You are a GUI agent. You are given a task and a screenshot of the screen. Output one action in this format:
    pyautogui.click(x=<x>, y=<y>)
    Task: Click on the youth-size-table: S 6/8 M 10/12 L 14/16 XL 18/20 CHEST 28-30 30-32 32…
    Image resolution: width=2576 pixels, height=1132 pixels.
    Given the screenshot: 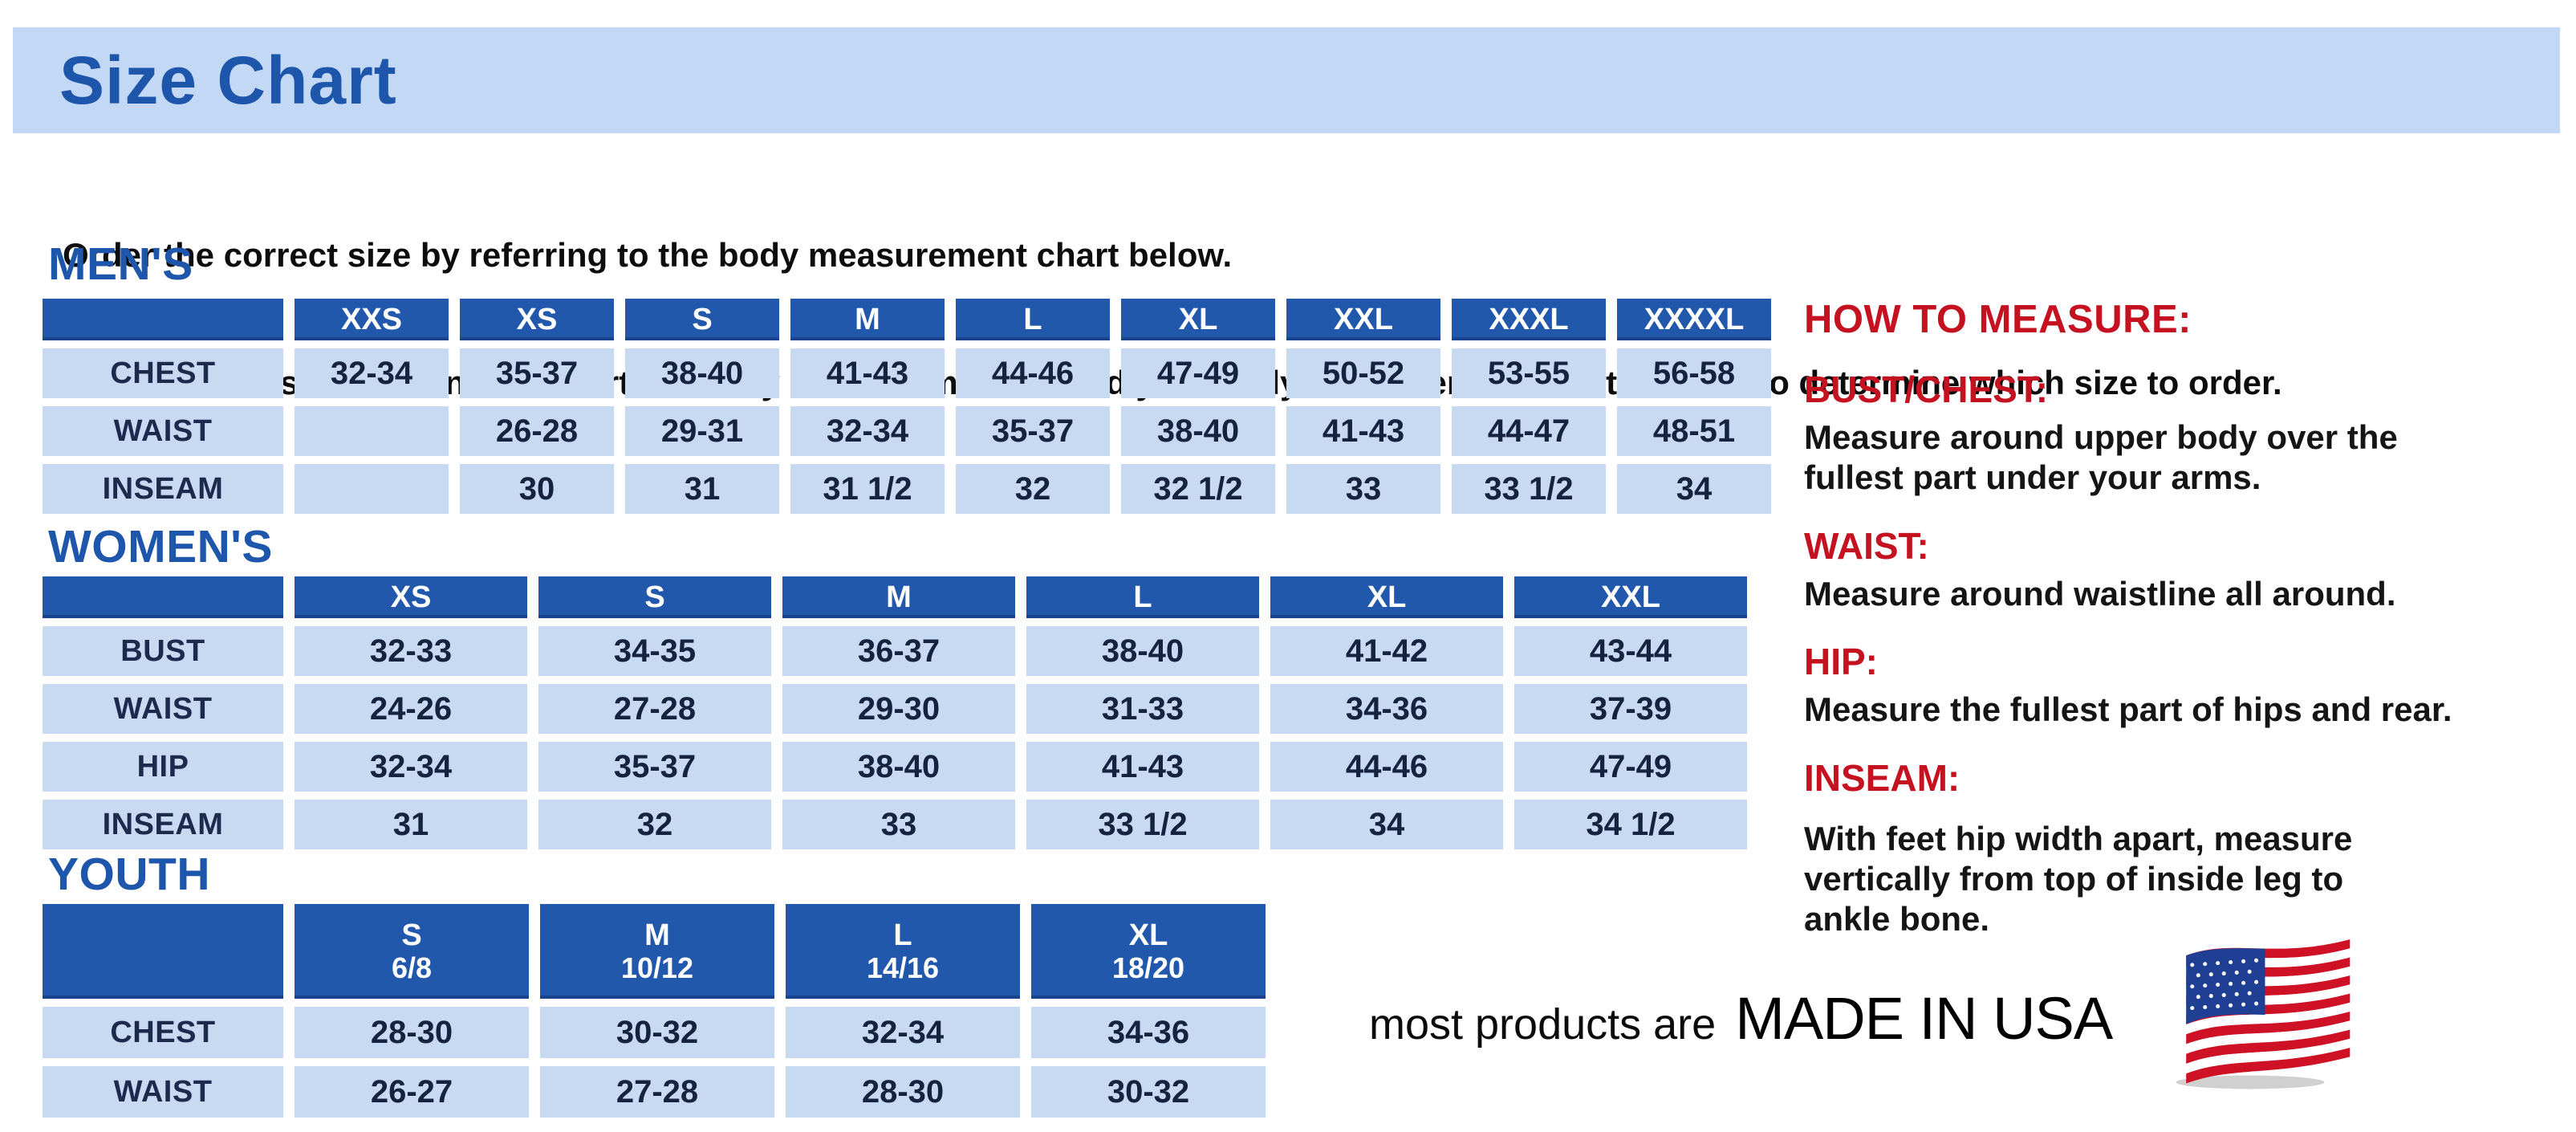 What is the action you would take?
    pyautogui.click(x=655, y=1011)
    